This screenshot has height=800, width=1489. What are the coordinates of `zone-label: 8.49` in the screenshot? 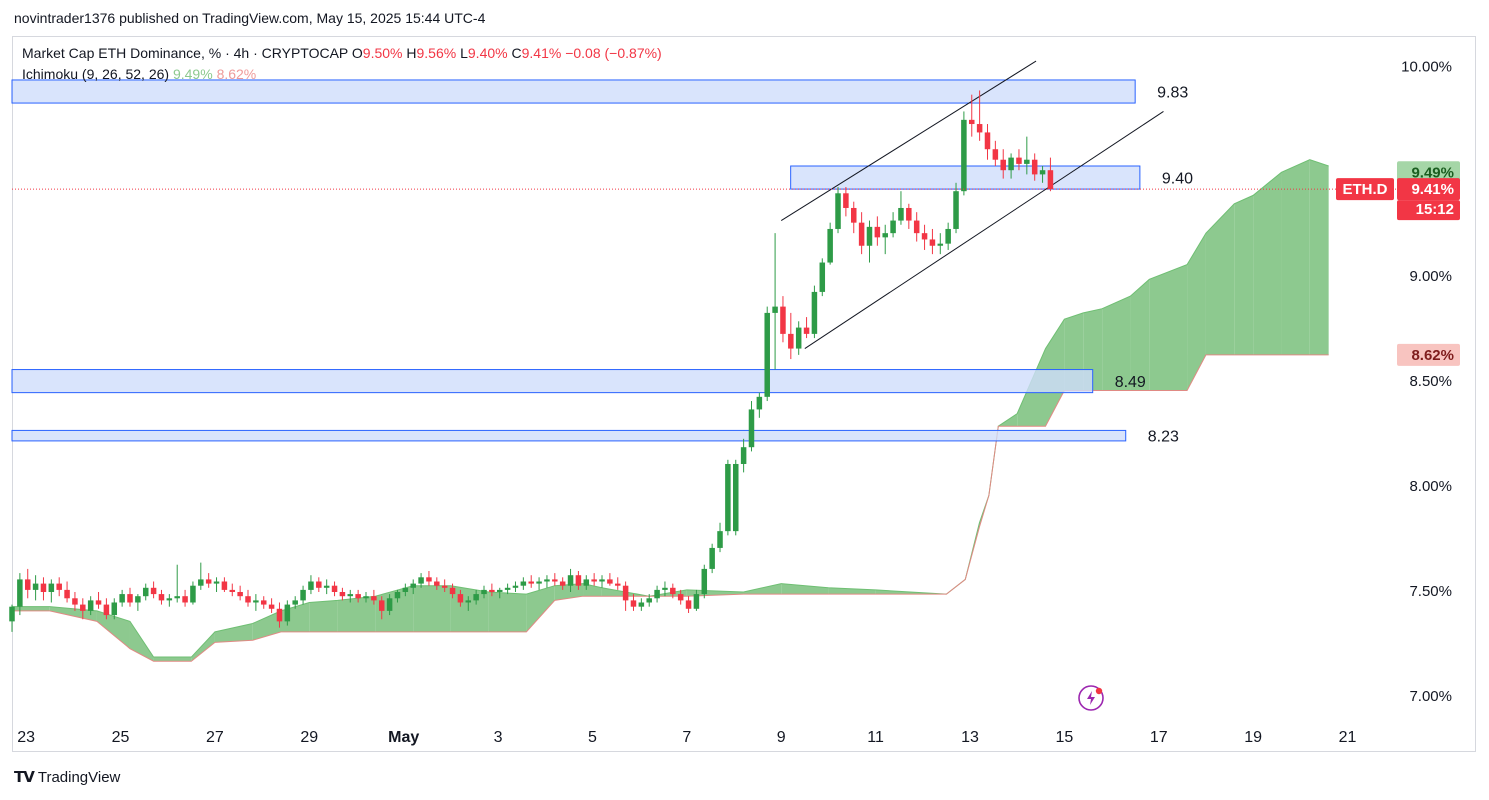 It's located at (1130, 382).